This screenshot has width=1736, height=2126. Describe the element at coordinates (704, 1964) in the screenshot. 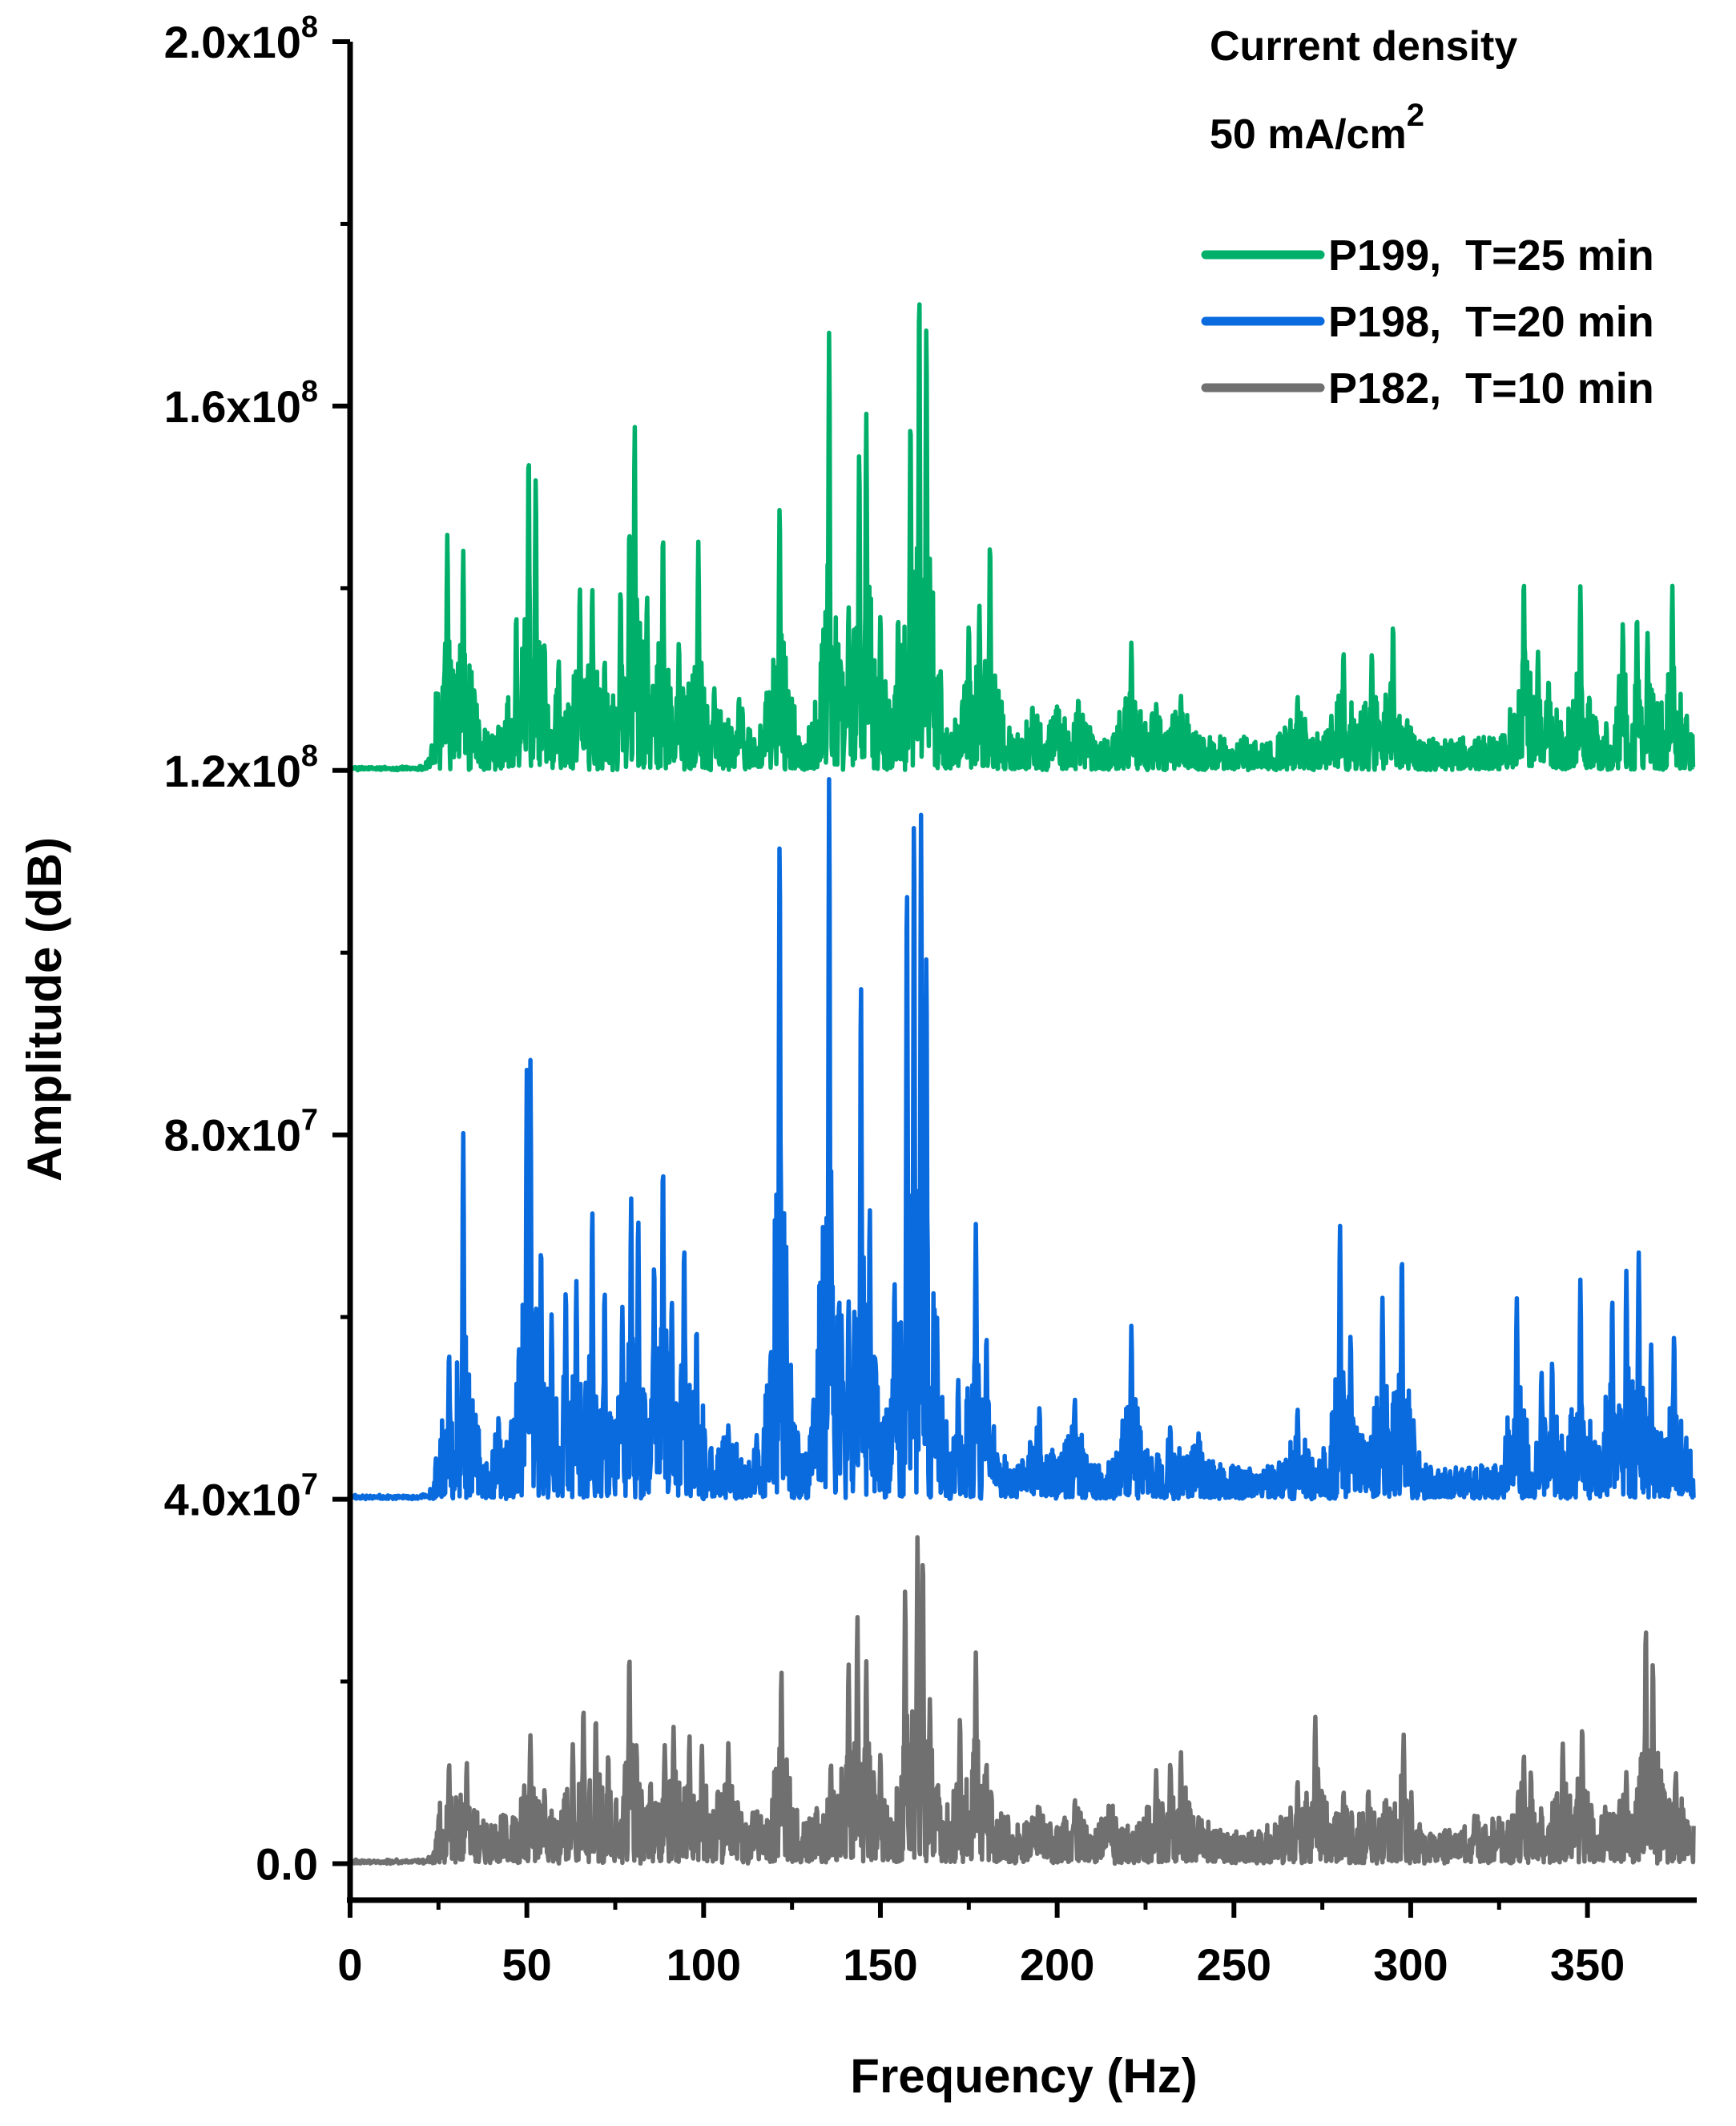

I see `x-tick-label: 100` at that location.